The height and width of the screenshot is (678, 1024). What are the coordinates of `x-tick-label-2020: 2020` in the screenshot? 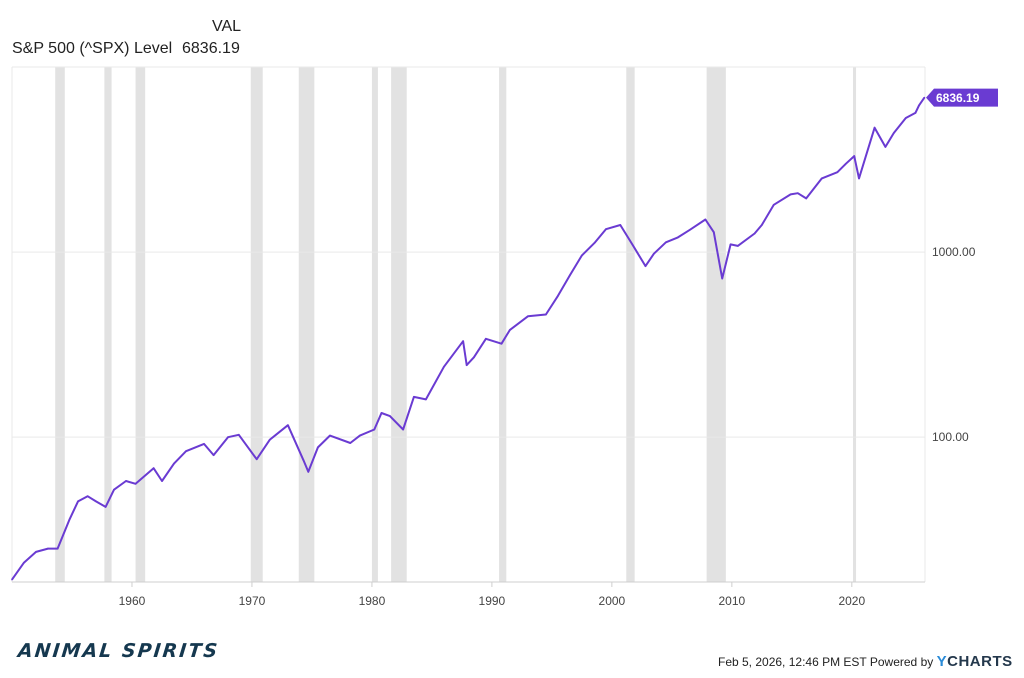 It's located at (851, 601).